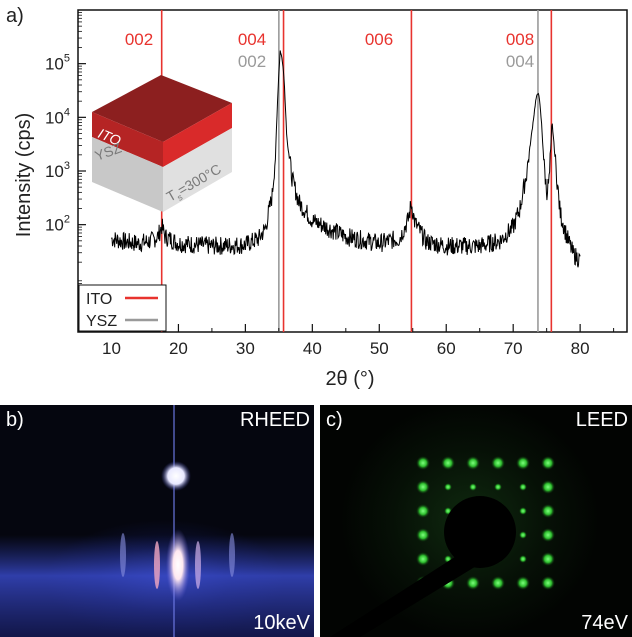  Describe the element at coordinates (281, 623) in the screenshot. I see `panel-b-energy: 10keV` at that location.